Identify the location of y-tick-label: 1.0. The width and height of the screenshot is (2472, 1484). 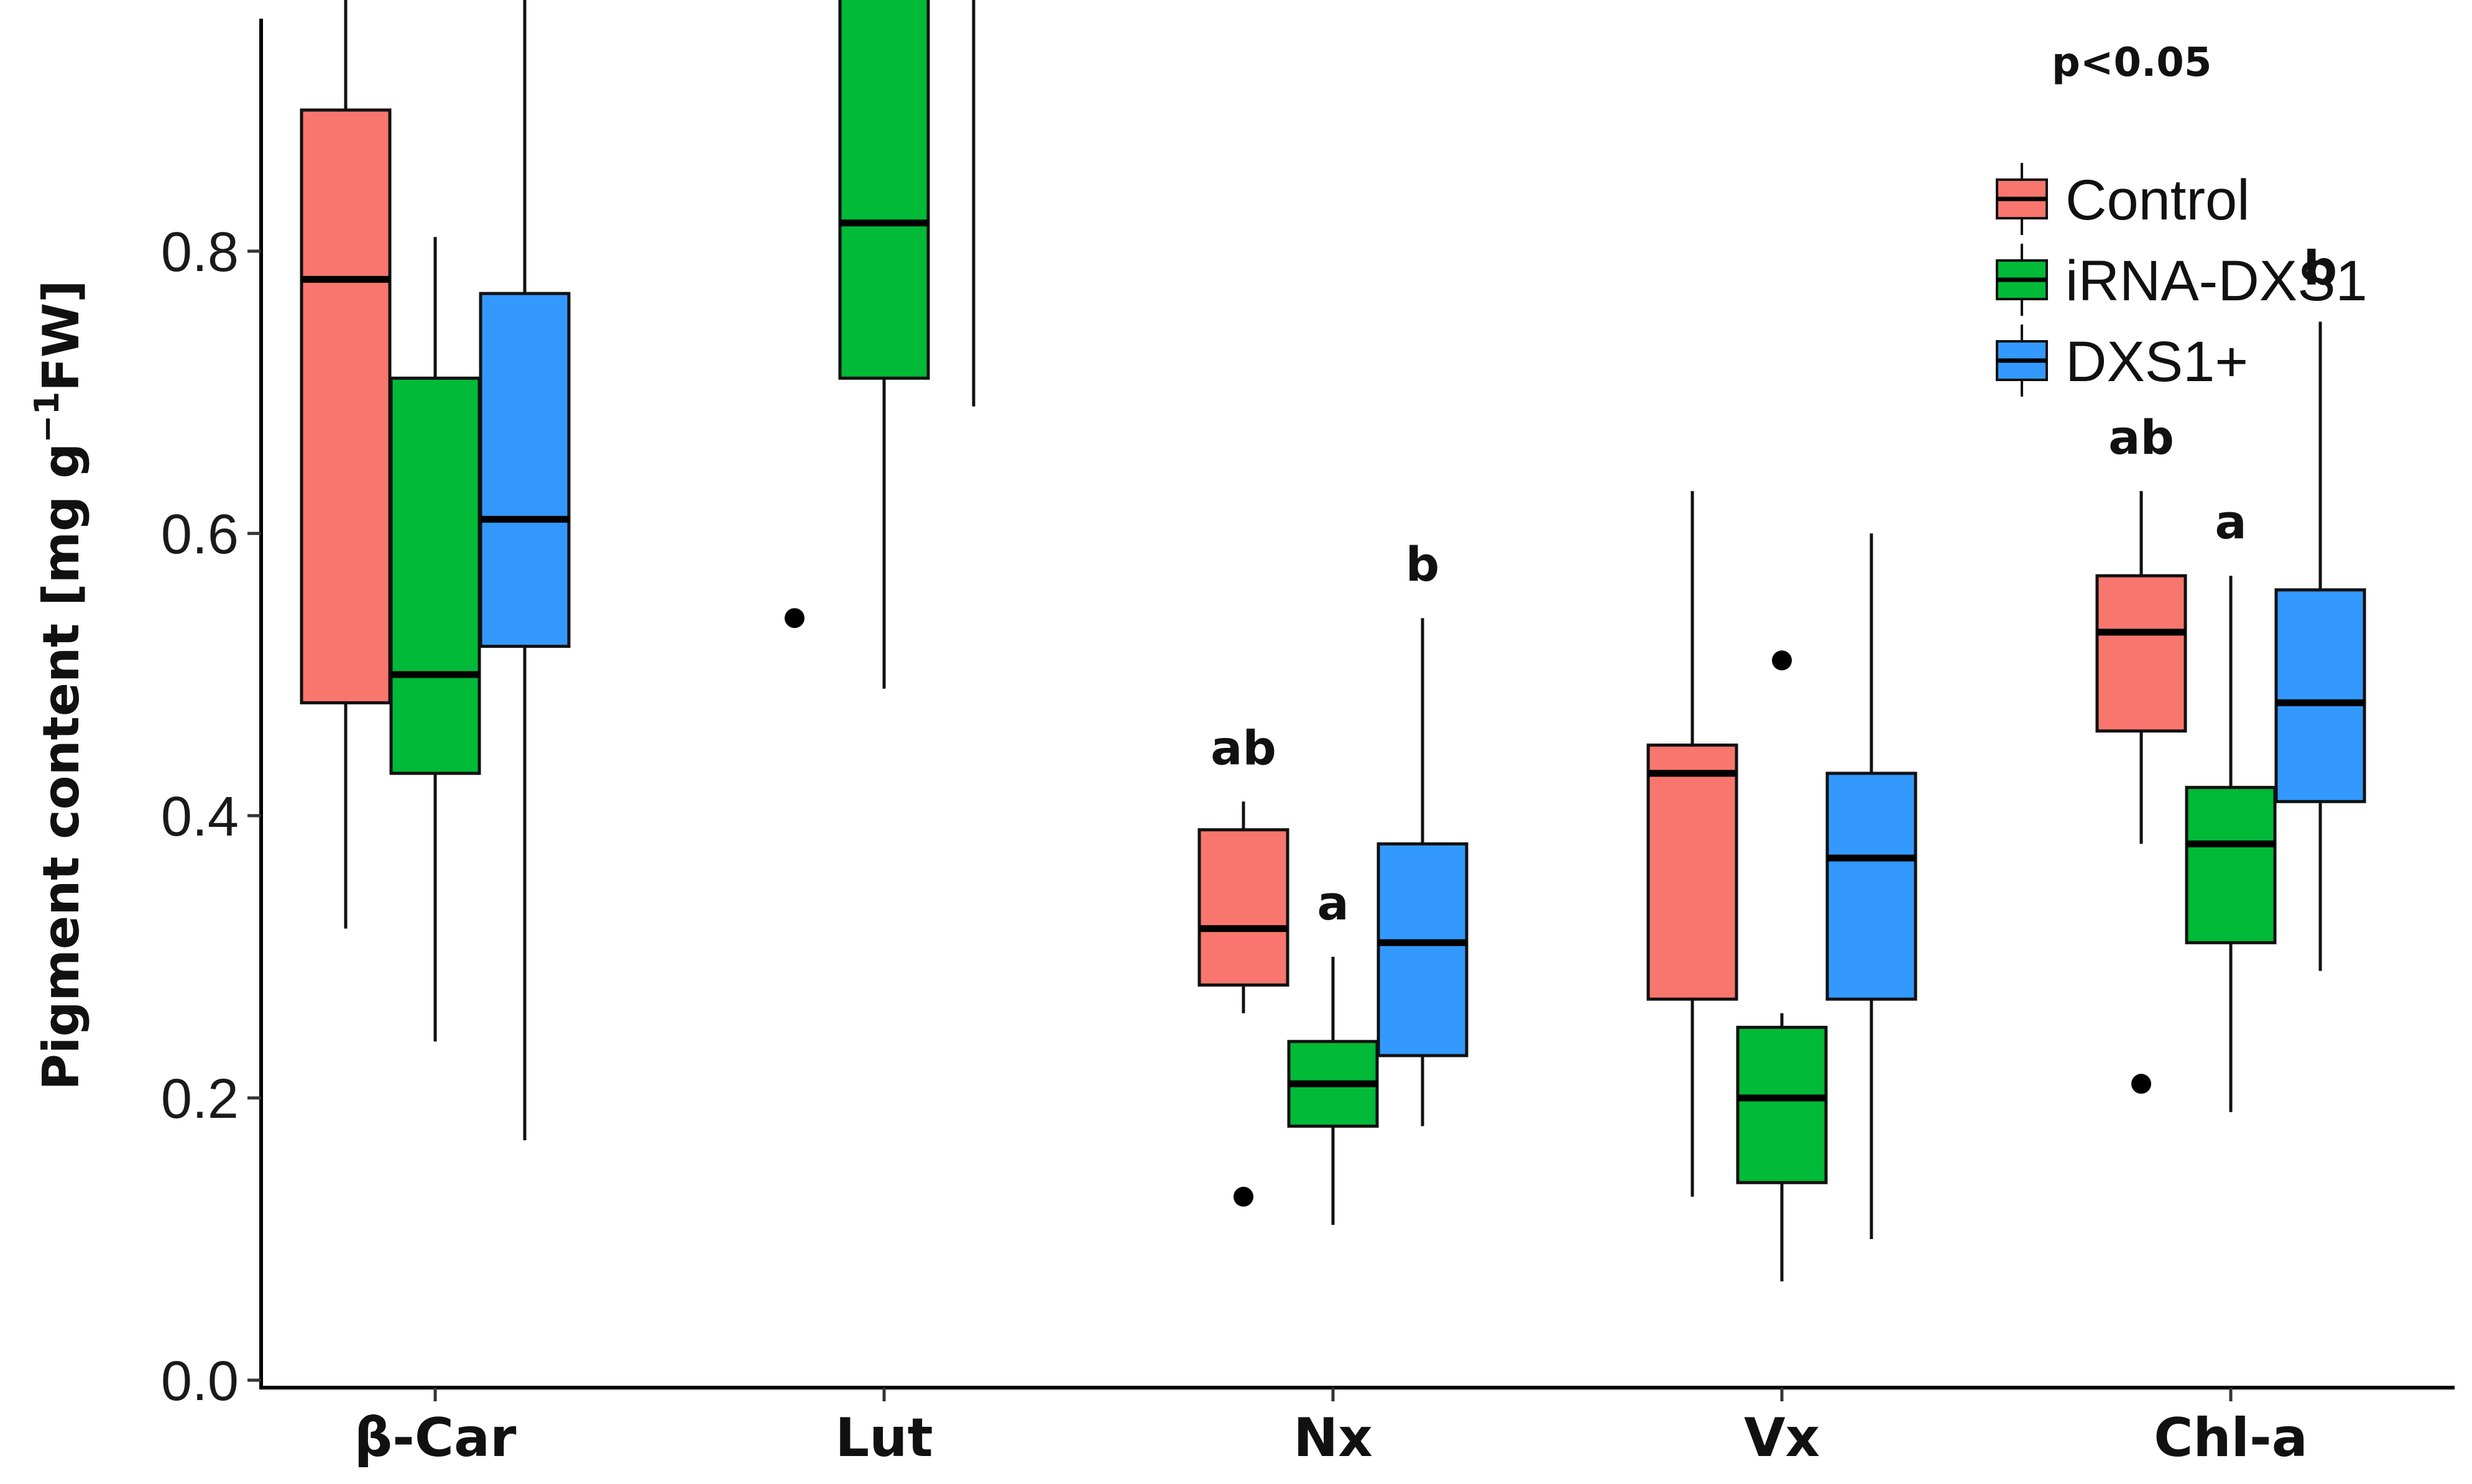
(200, 0).